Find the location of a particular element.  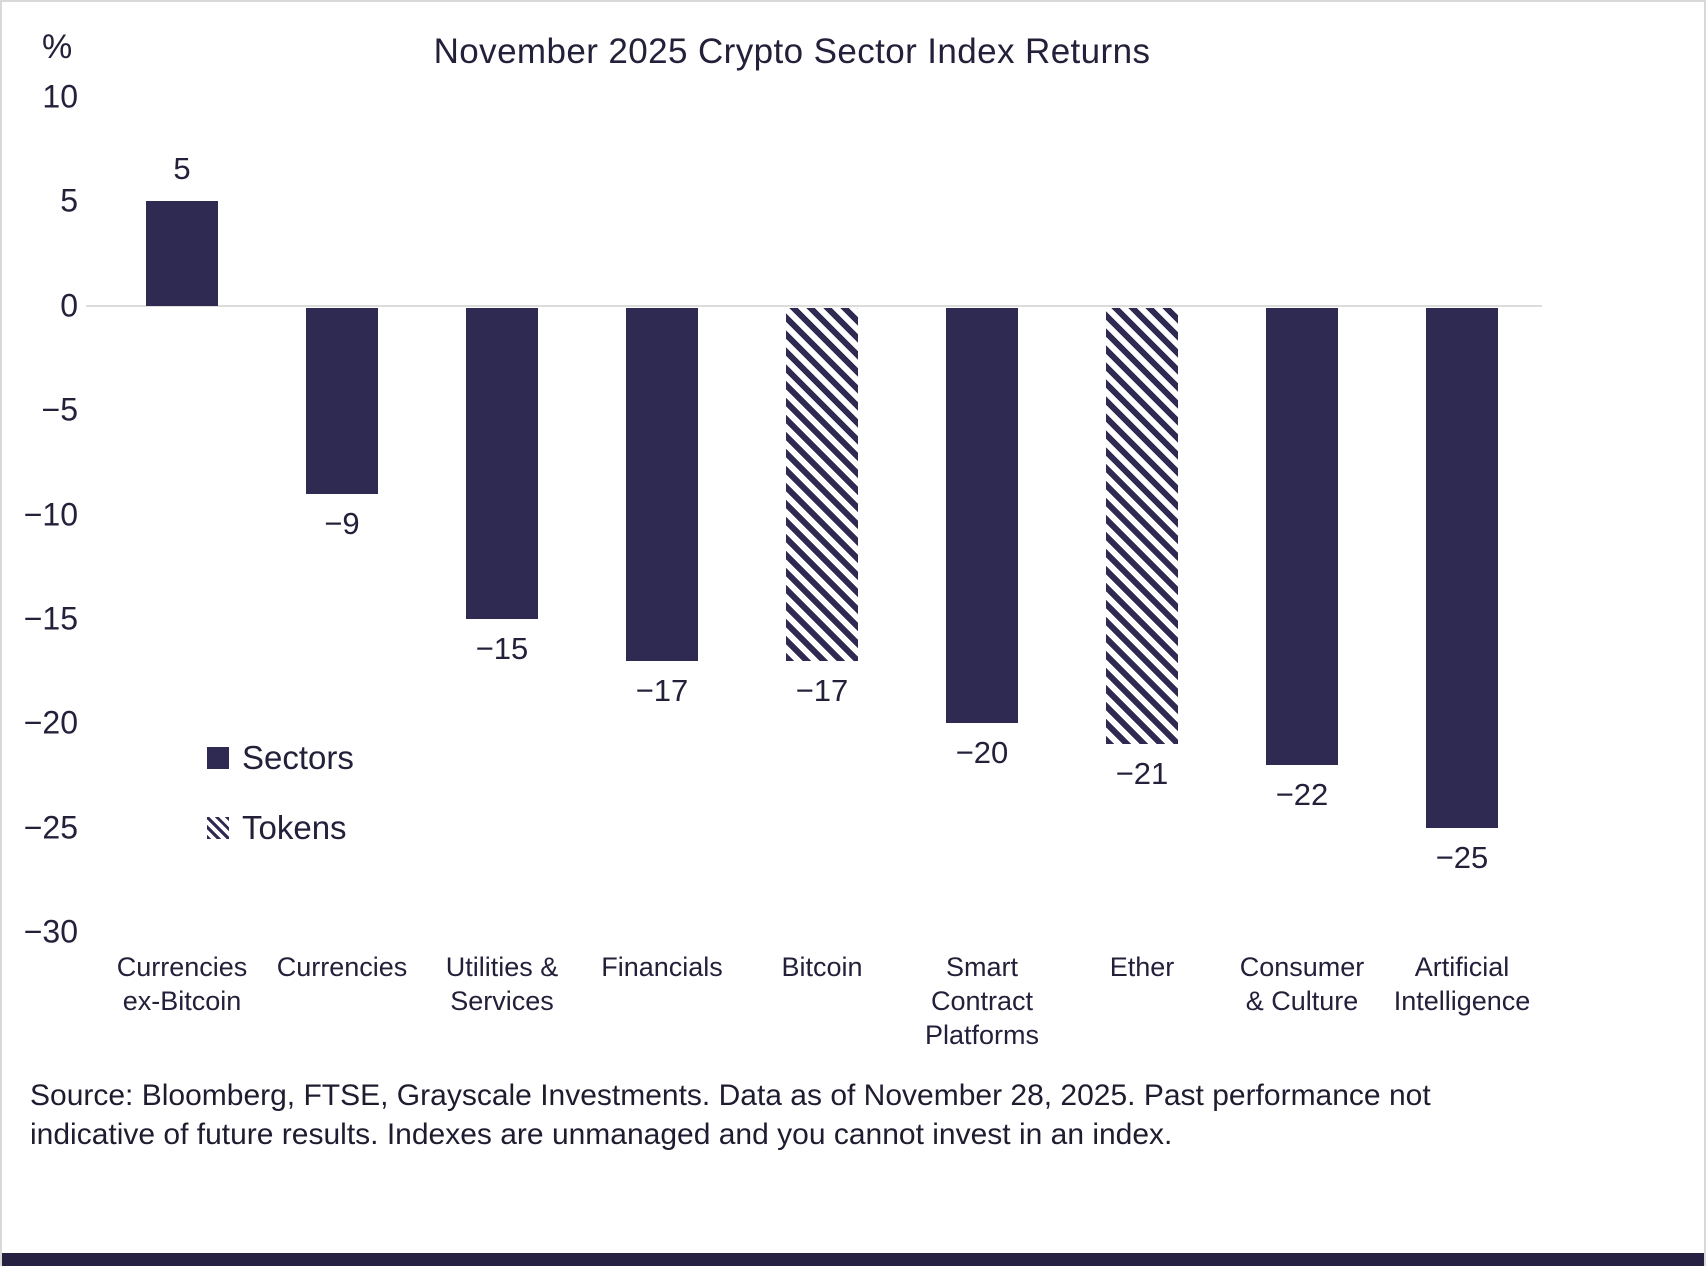

y-axis-tick-label: 10 is located at coordinates (60, 96).